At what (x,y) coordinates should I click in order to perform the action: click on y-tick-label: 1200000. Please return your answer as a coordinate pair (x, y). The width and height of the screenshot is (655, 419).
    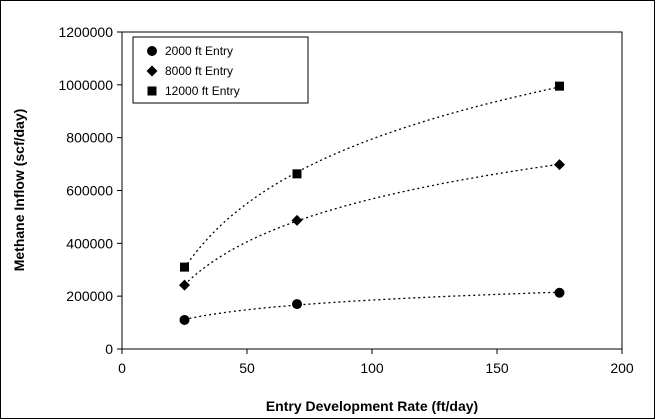
    Looking at the image, I should click on (85, 32).